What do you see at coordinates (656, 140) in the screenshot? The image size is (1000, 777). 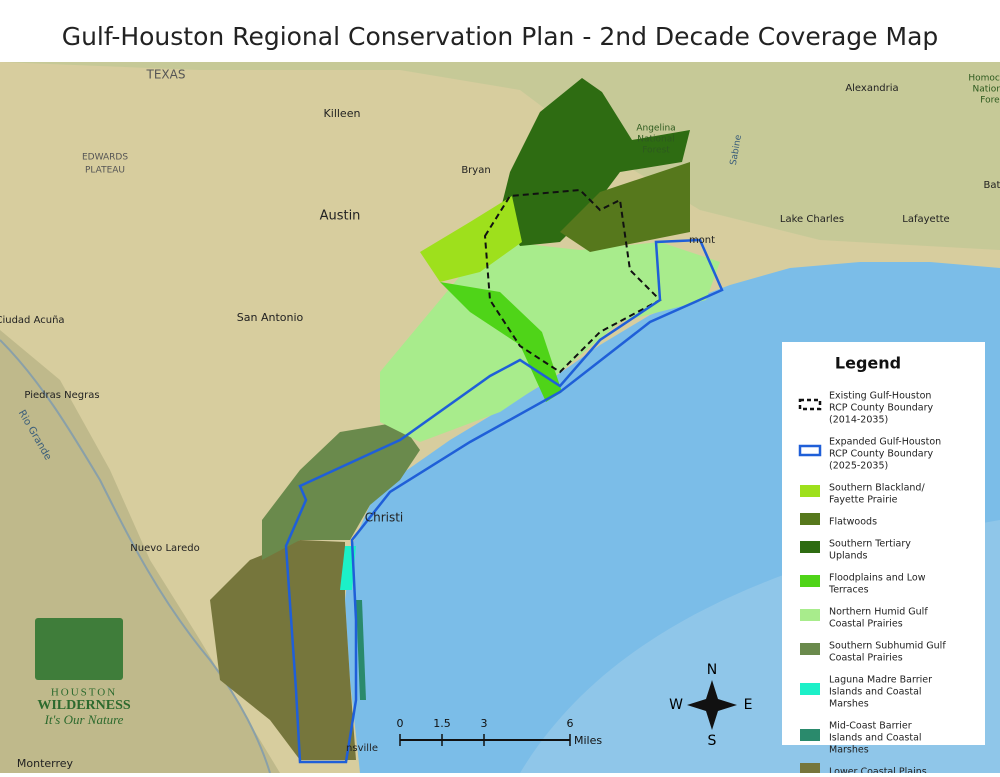 I see `place-label: National` at bounding box center [656, 140].